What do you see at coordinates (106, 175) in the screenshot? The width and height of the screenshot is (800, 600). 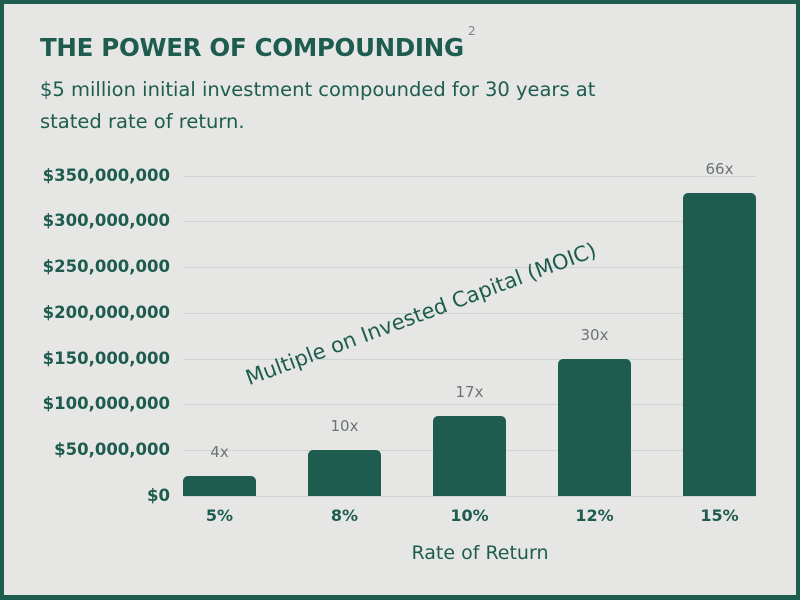 I see `y-tick-label: $350,000,000` at bounding box center [106, 175].